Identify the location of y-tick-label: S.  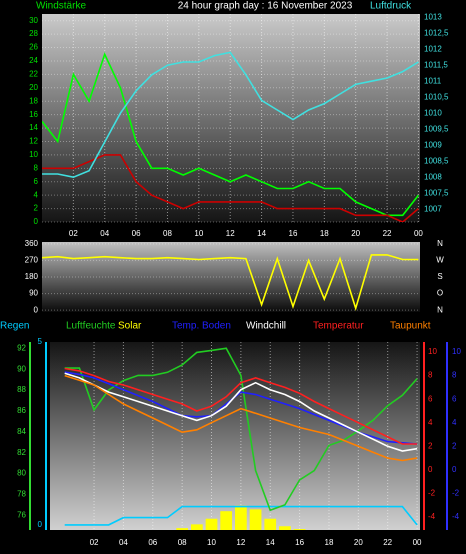
(439, 276).